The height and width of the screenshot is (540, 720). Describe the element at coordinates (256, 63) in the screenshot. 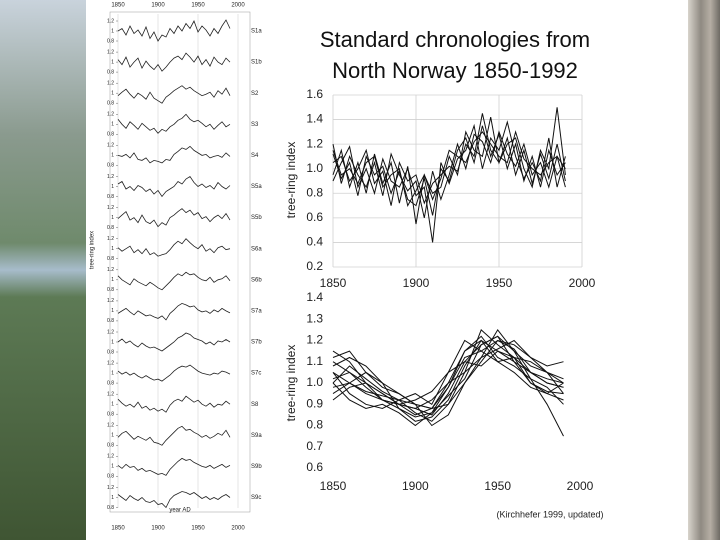

I see `strip-label: S1b` at that location.